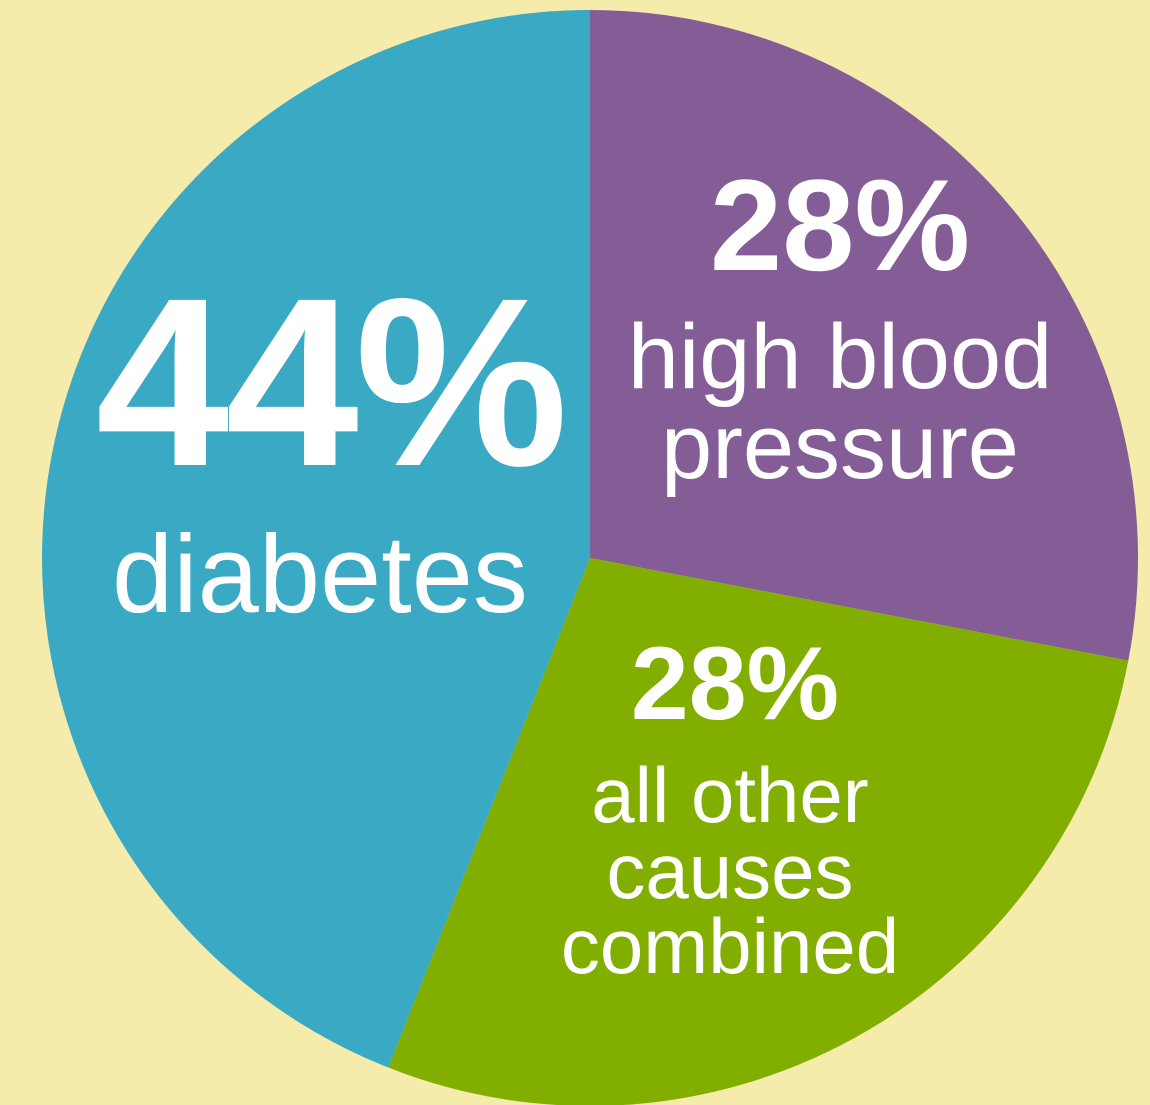 This screenshot has height=1105, width=1150. What do you see at coordinates (730, 795) in the screenshot?
I see `slice-label-line: all other` at bounding box center [730, 795].